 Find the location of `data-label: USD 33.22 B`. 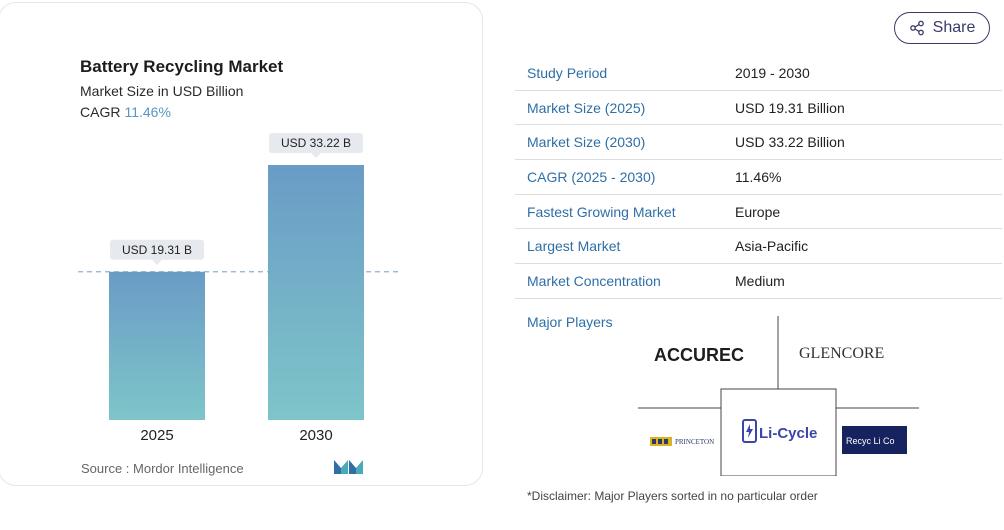

data-label: USD 33.22 B is located at coordinates (316, 143).